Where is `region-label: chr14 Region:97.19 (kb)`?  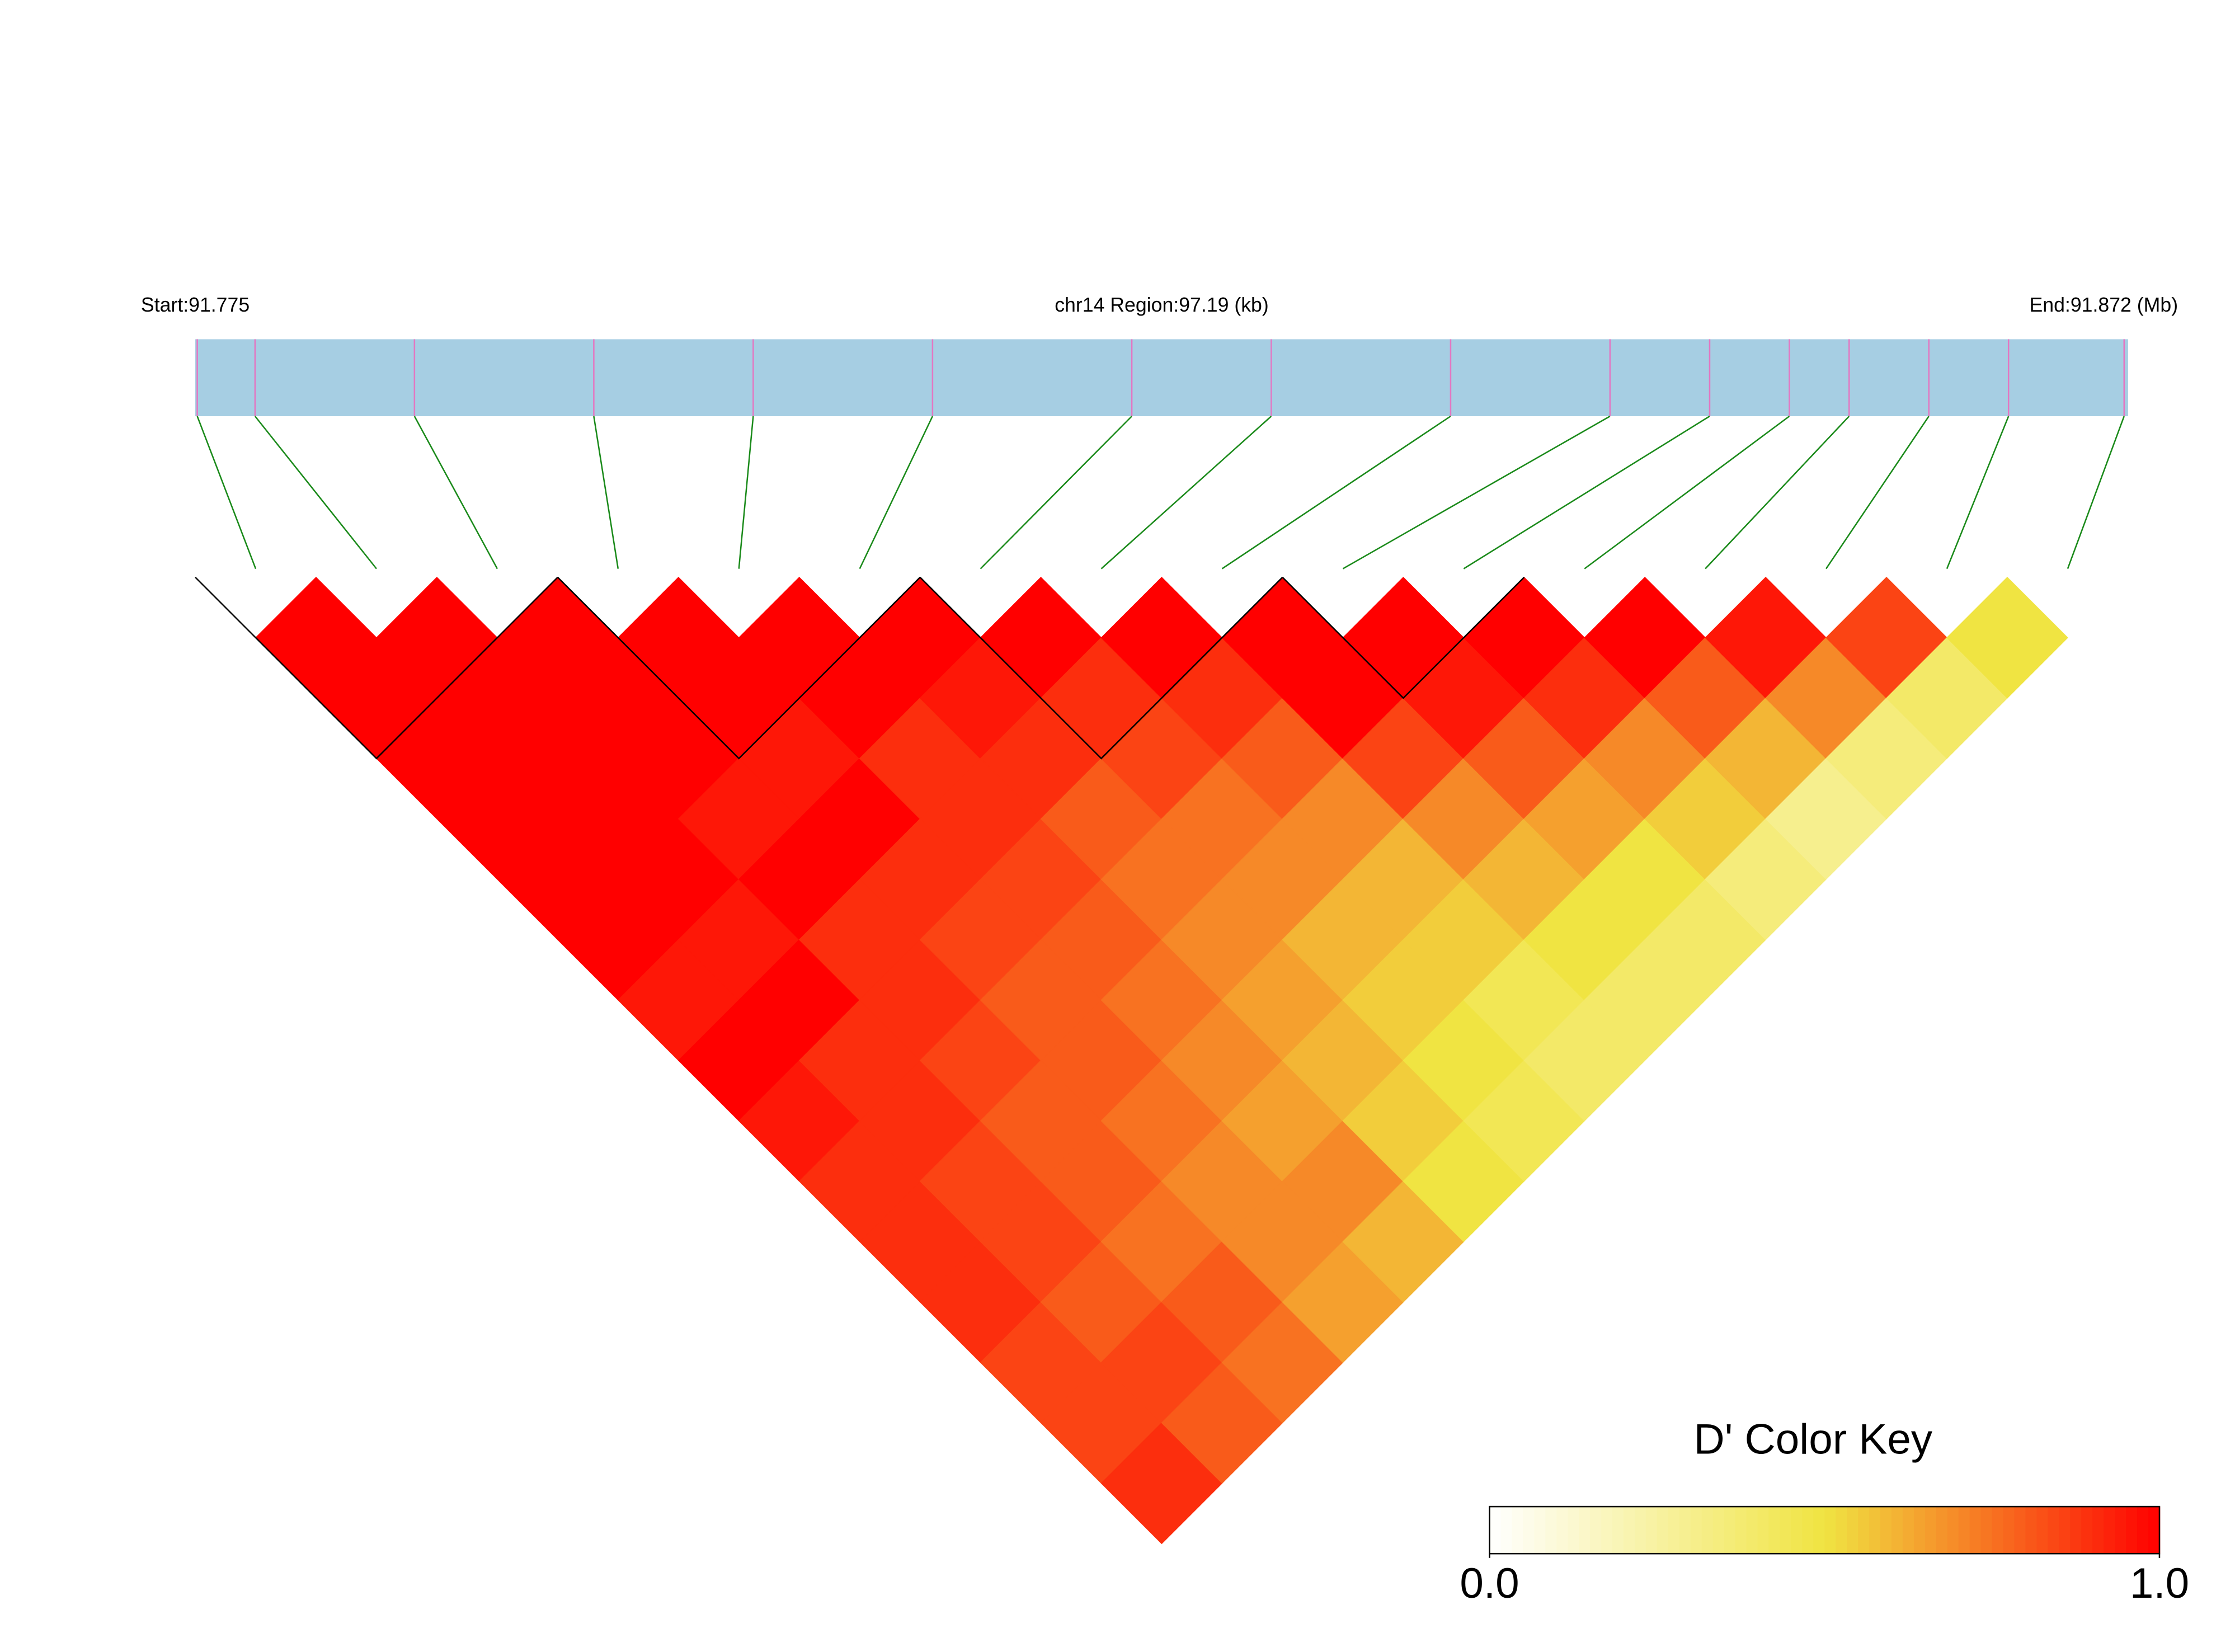
region-label: chr14 Region:97.19 (kb) is located at coordinates (1162, 305).